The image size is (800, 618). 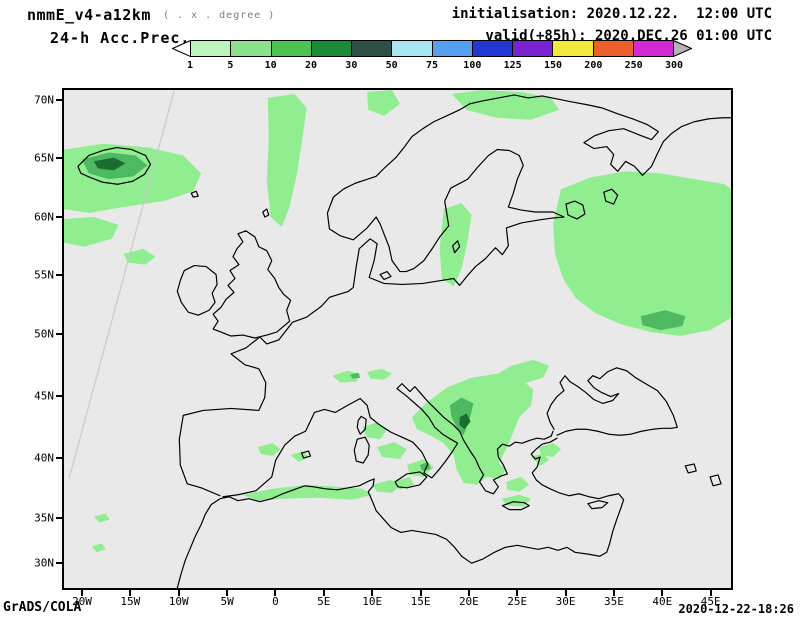 What do you see at coordinates (682, 48) in the screenshot?
I see `colorbar-over-arrow` at bounding box center [682, 48].